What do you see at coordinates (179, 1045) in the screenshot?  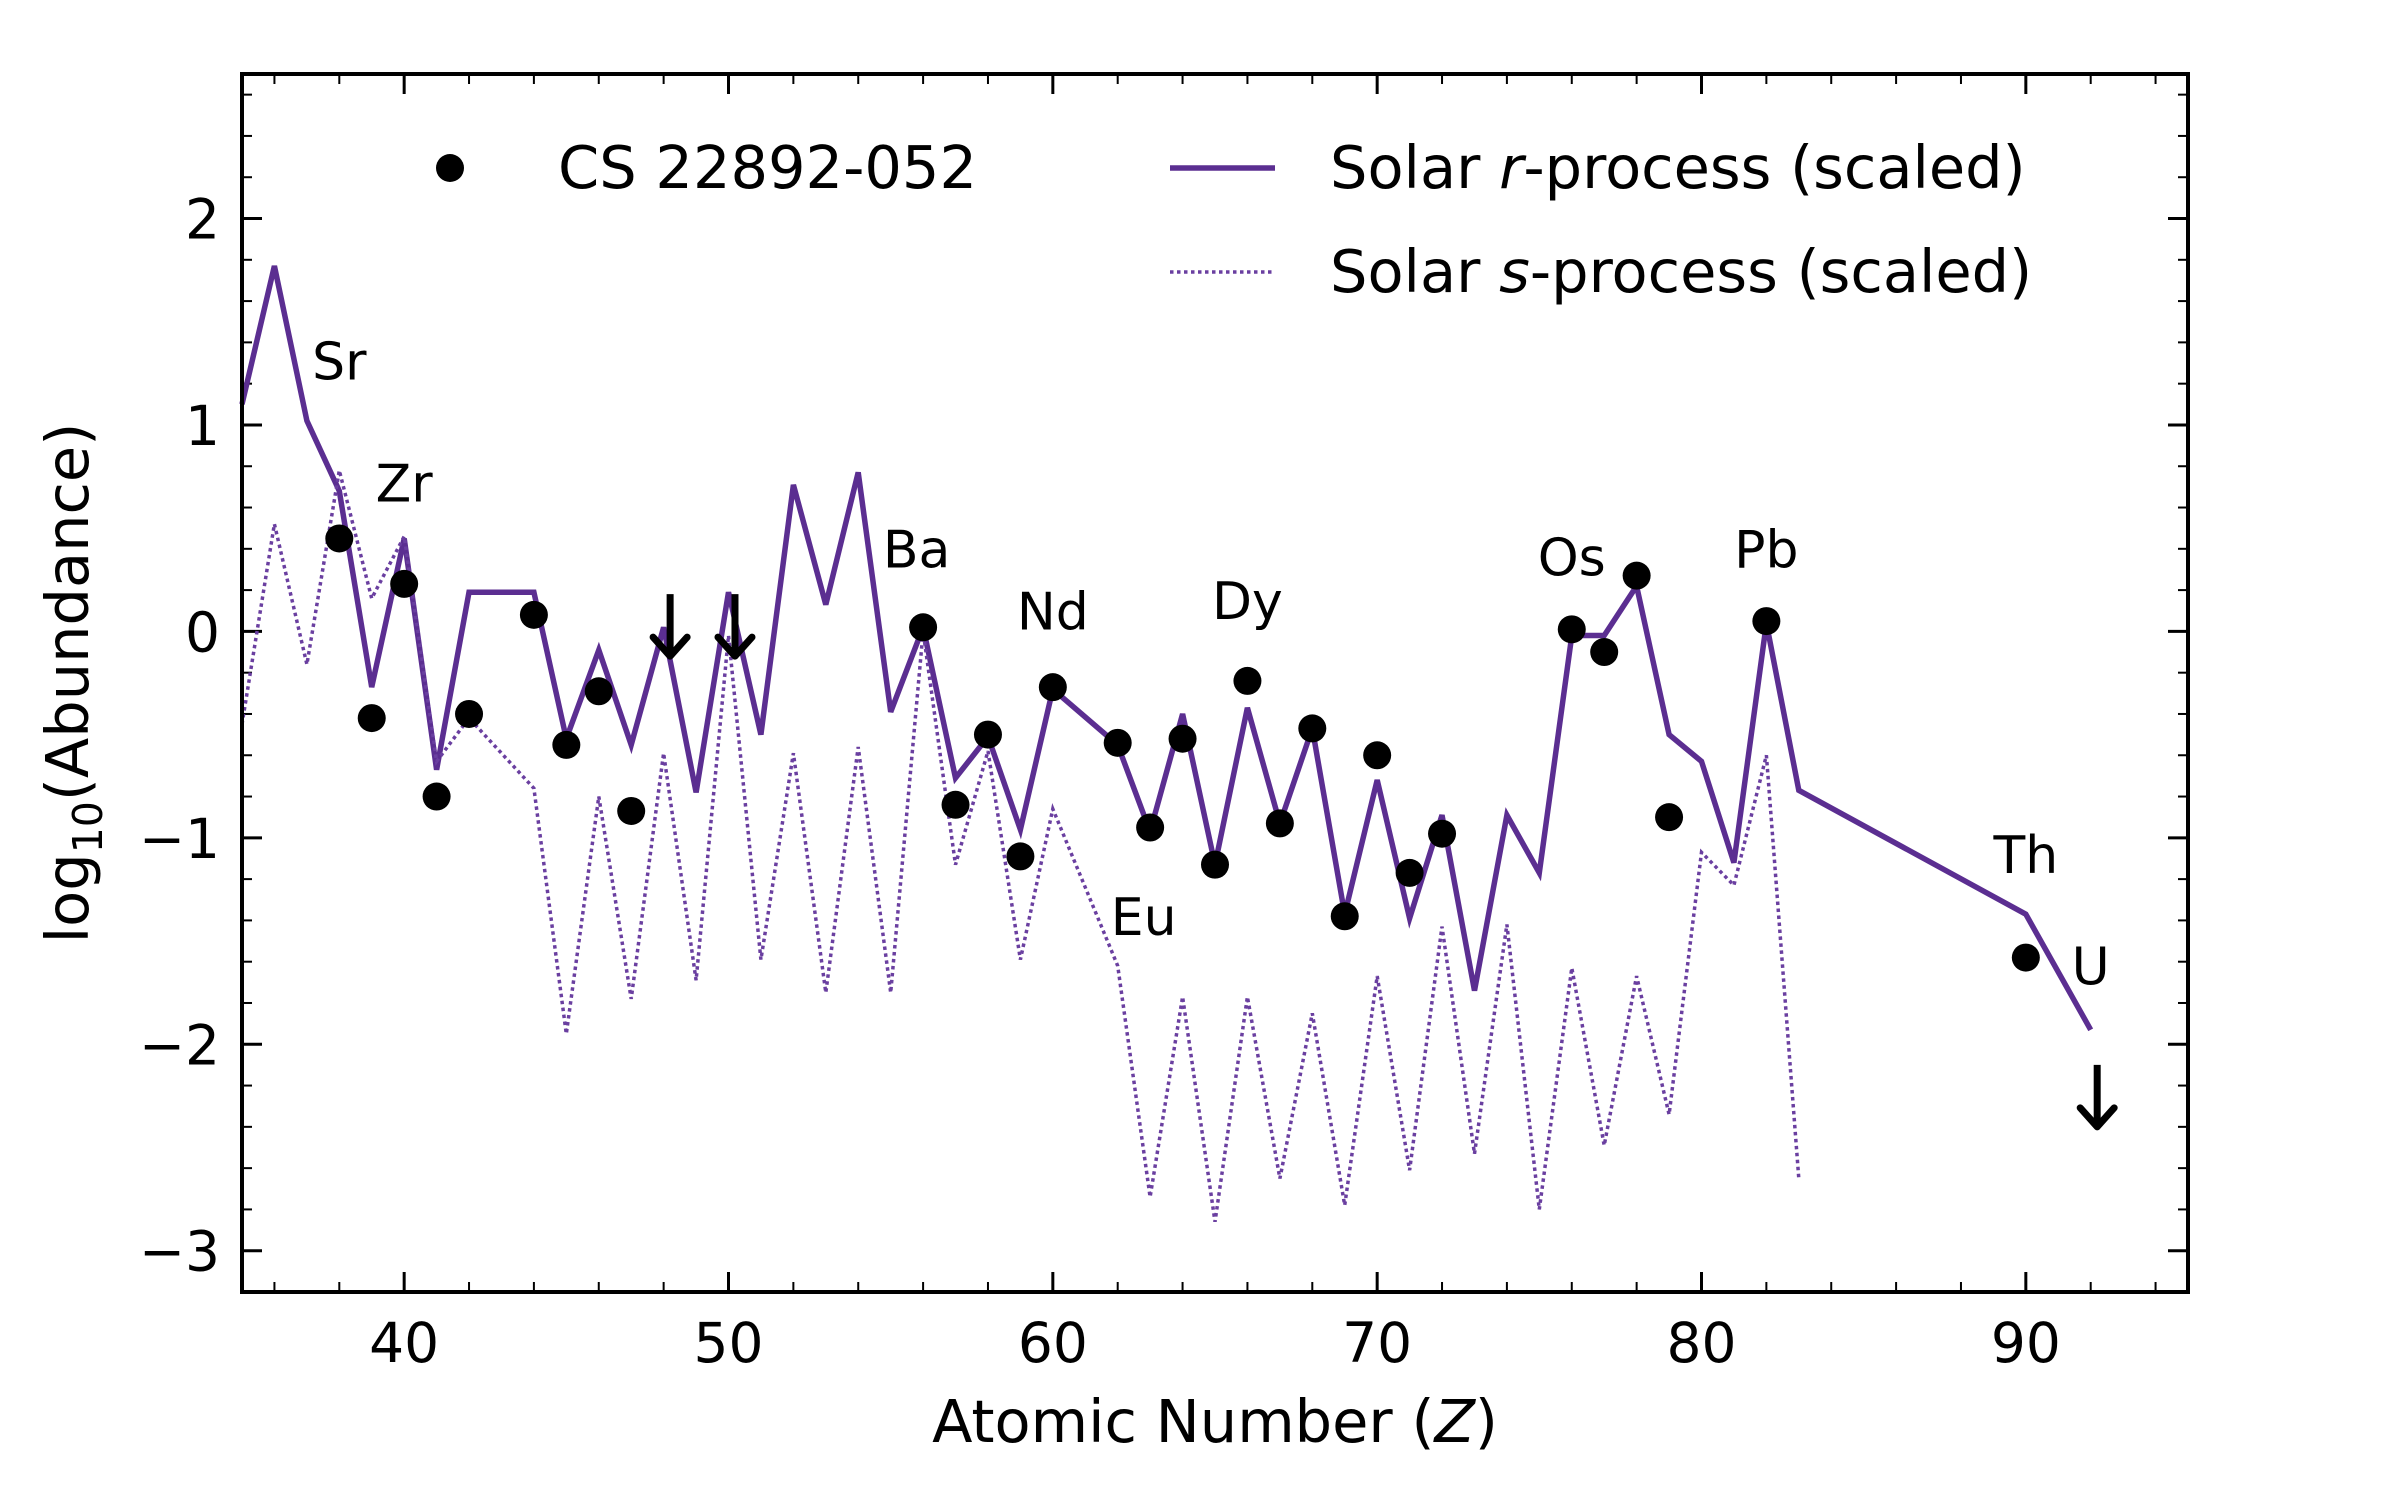 I see `y-tick-label: −2` at bounding box center [179, 1045].